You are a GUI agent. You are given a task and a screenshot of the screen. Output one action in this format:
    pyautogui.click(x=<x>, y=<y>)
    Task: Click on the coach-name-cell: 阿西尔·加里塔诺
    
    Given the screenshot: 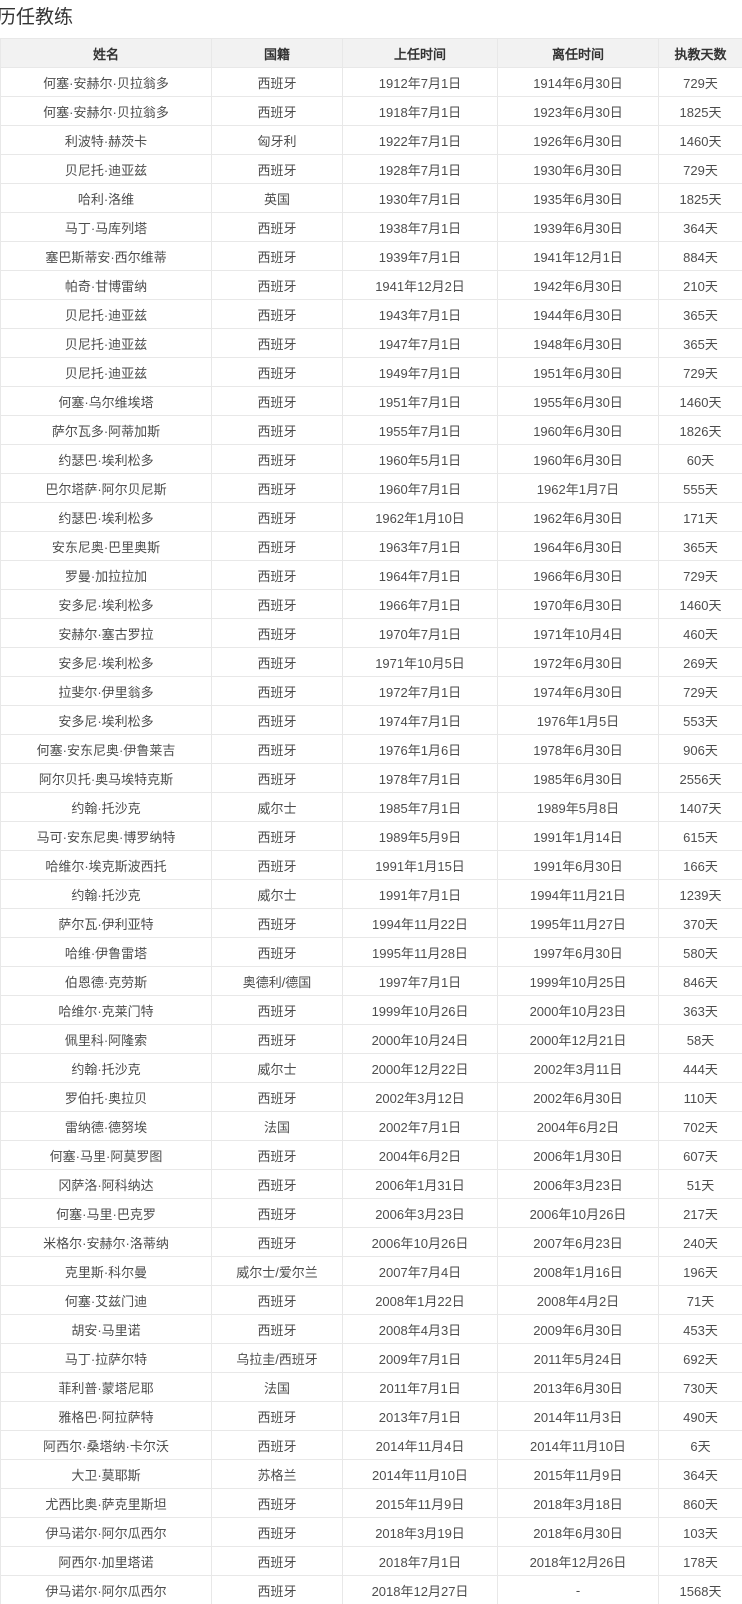 What is the action you would take?
    pyautogui.click(x=106, y=1561)
    